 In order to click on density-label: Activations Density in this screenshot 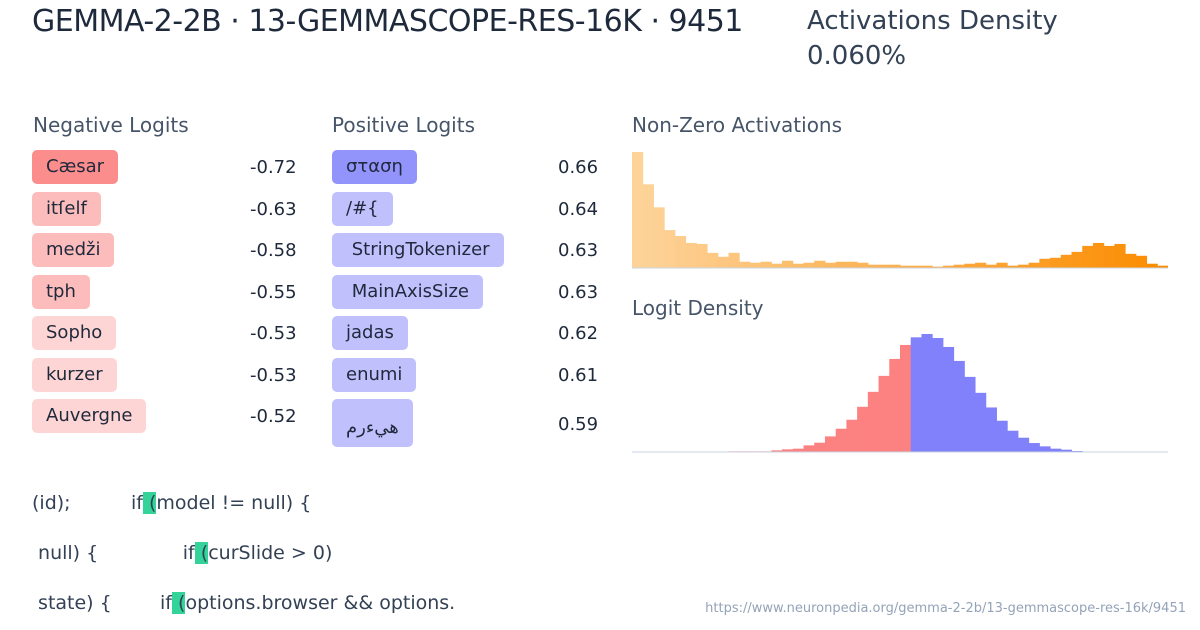, I will do `click(932, 21)`.